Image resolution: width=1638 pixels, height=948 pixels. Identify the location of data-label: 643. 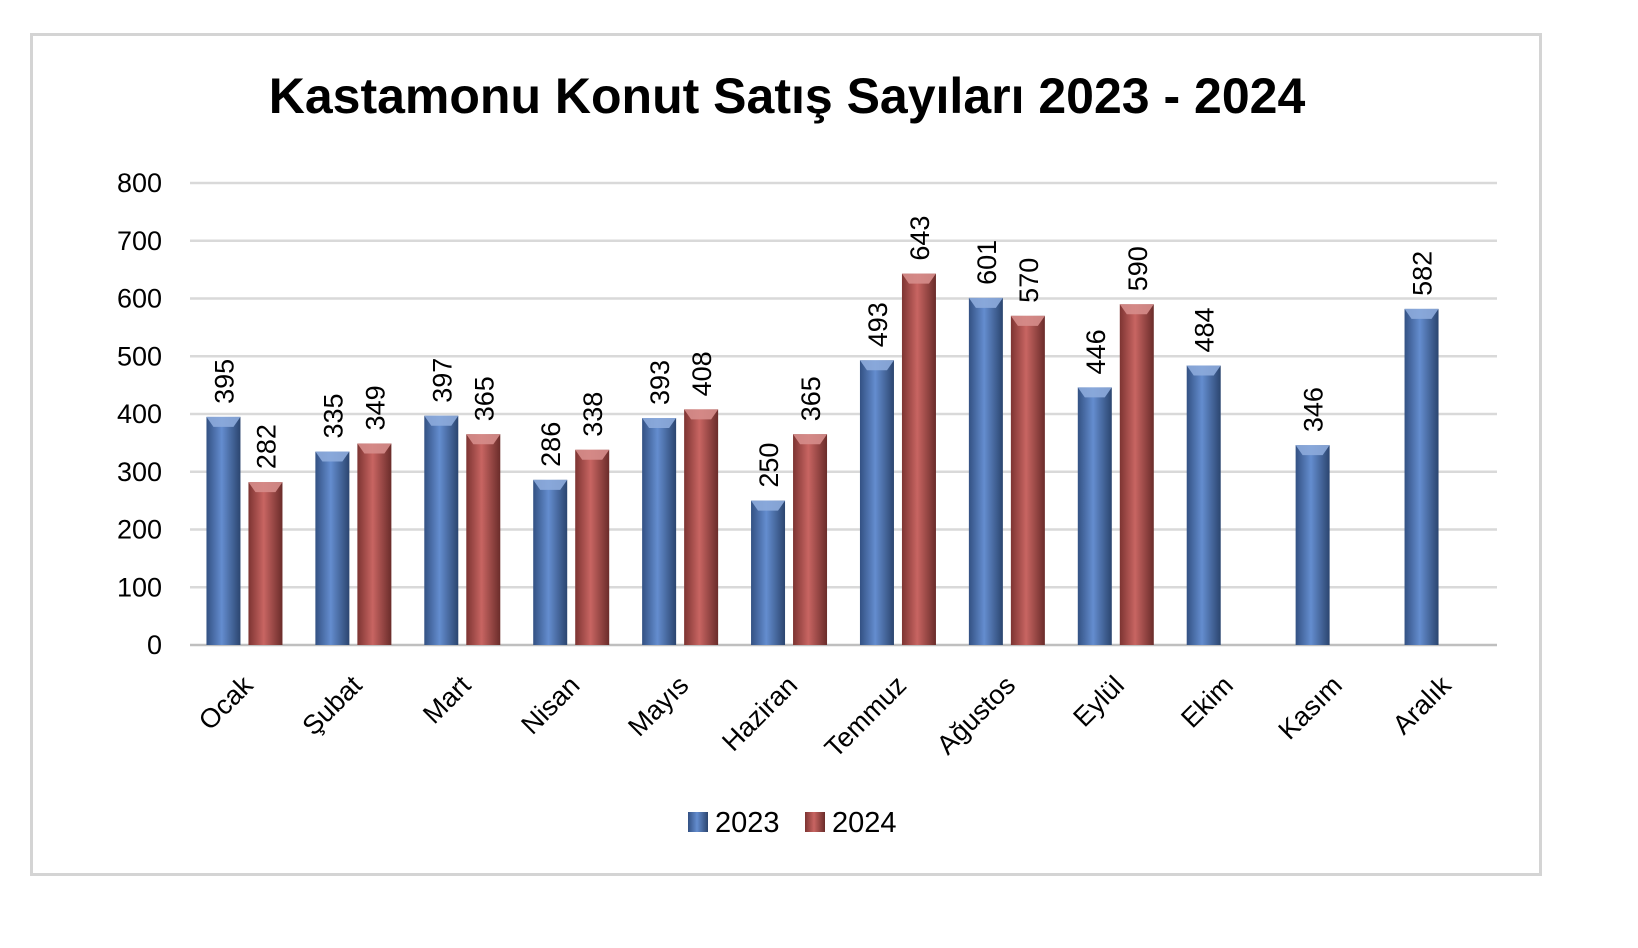
(920, 238).